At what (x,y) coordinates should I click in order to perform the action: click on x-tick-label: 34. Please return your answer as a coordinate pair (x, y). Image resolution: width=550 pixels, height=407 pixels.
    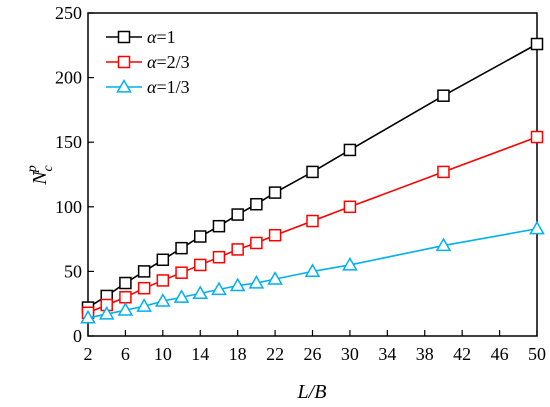
    Looking at the image, I should click on (387, 354).